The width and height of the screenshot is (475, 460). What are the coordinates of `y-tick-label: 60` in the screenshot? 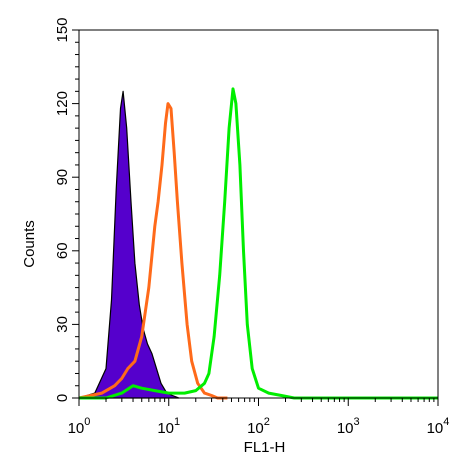 It's located at (62, 250).